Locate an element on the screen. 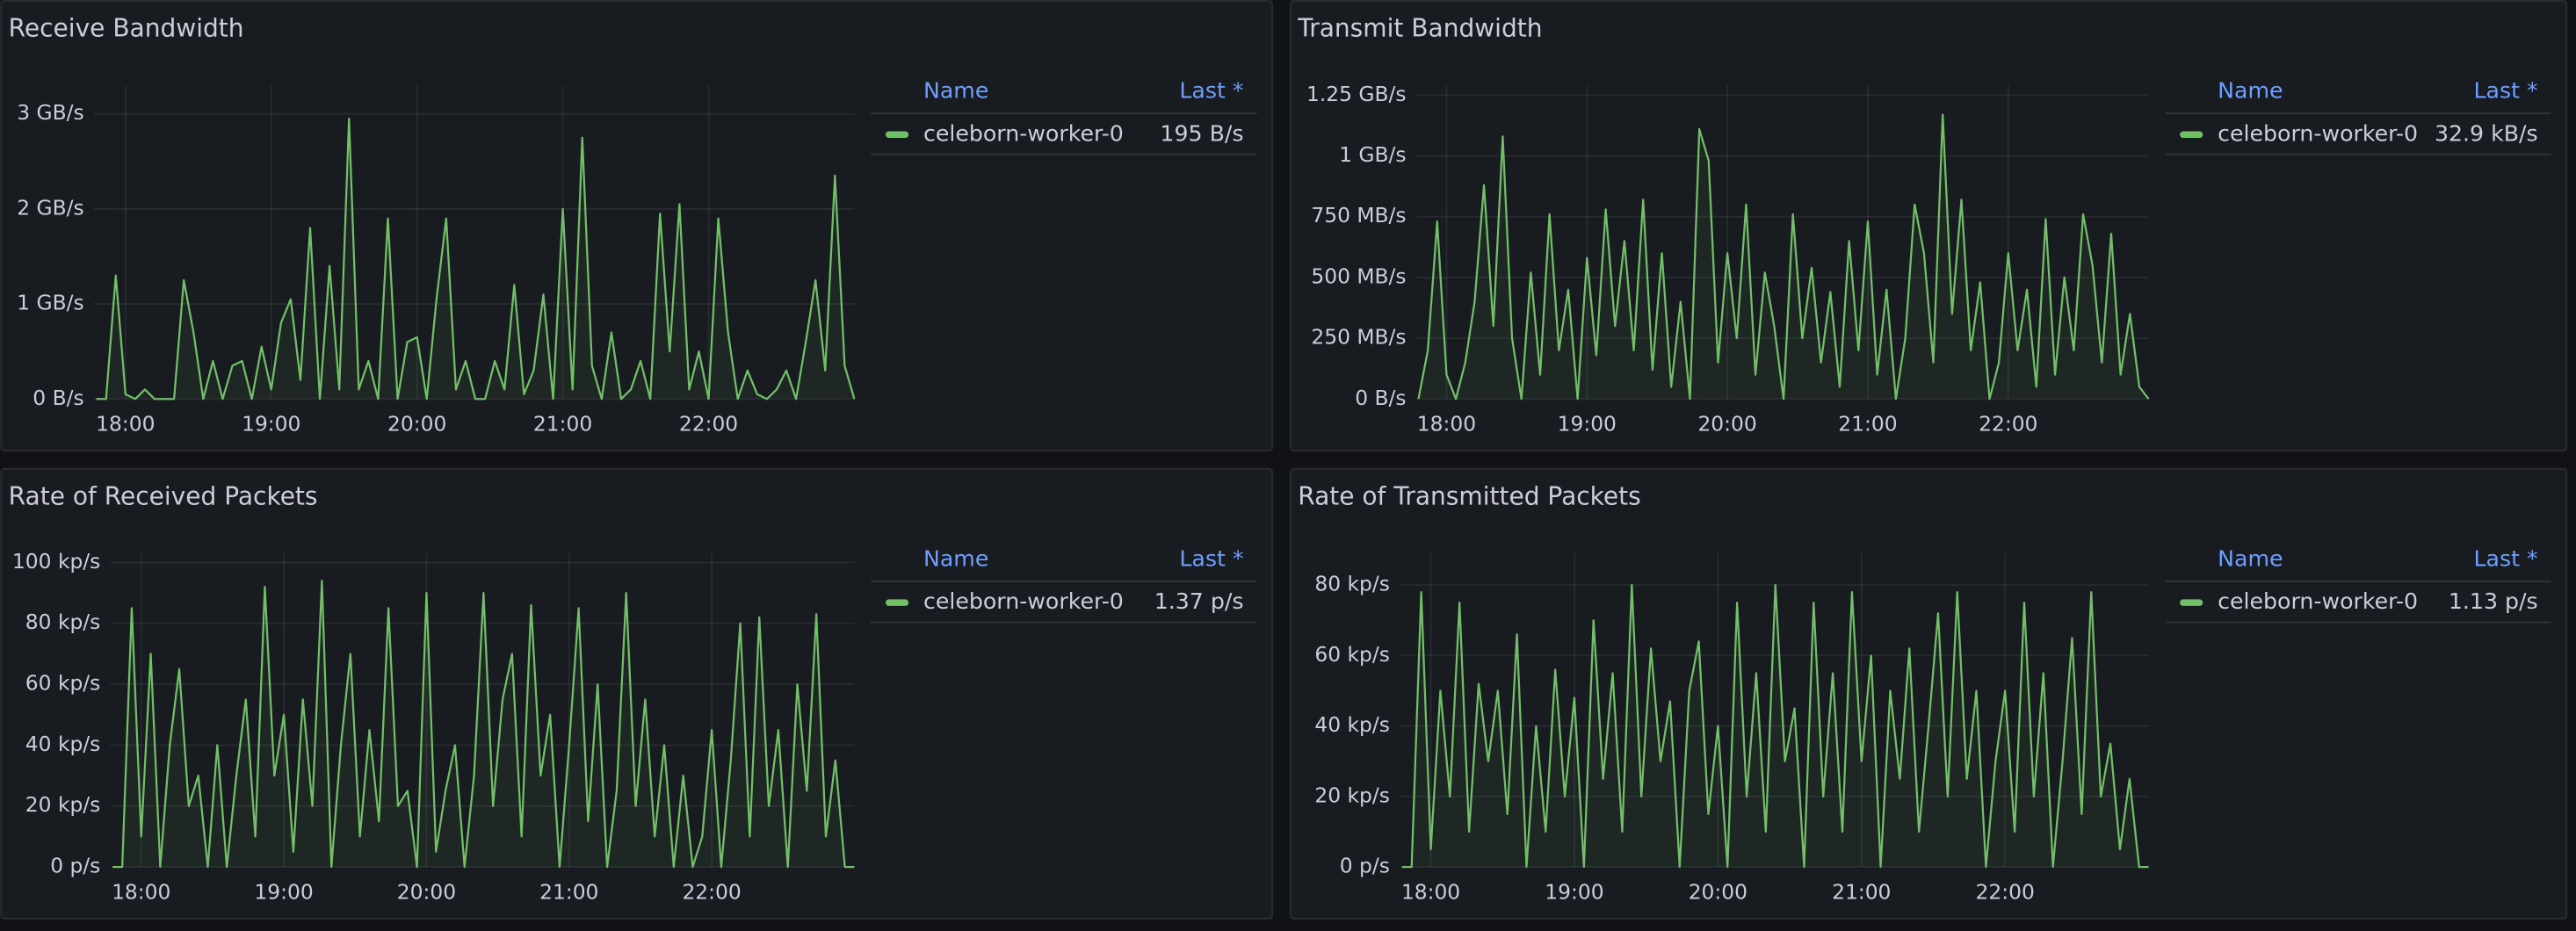 Image resolution: width=2576 pixels, height=931 pixels. legend-last: 1.13 p/s is located at coordinates (2493, 601).